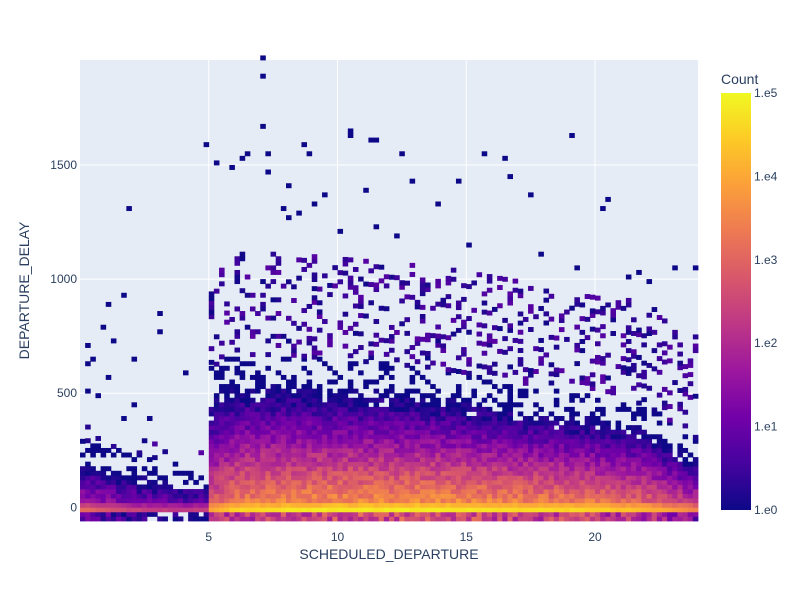 The height and width of the screenshot is (600, 800). I want to click on colorbar-tick-label: 1.e4, so click(766, 176).